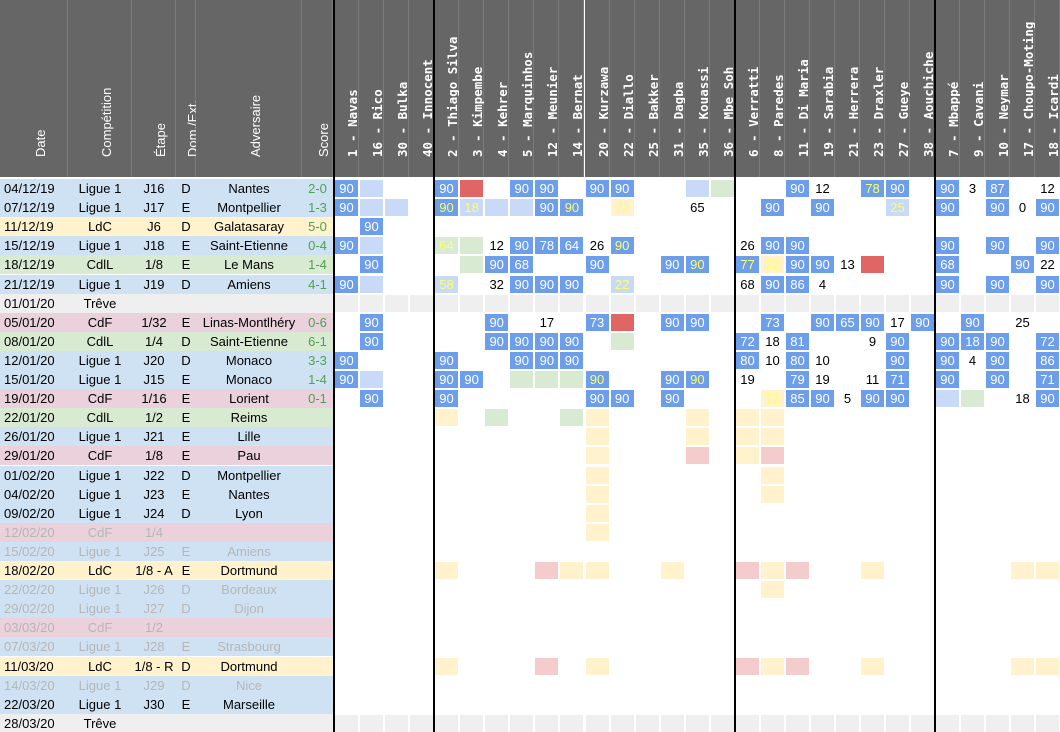 The image size is (1060, 732). Describe the element at coordinates (34, 437) in the screenshot. I see `row-date-cell: 26/01/20` at that location.